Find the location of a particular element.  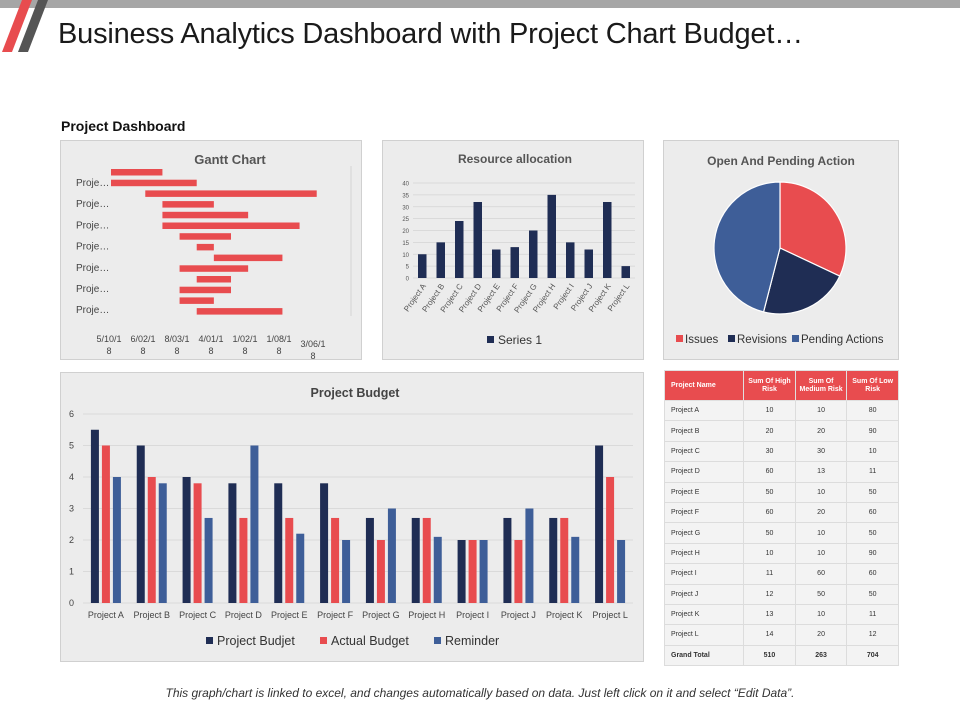

table-cell: Project G is located at coordinates (704, 533).